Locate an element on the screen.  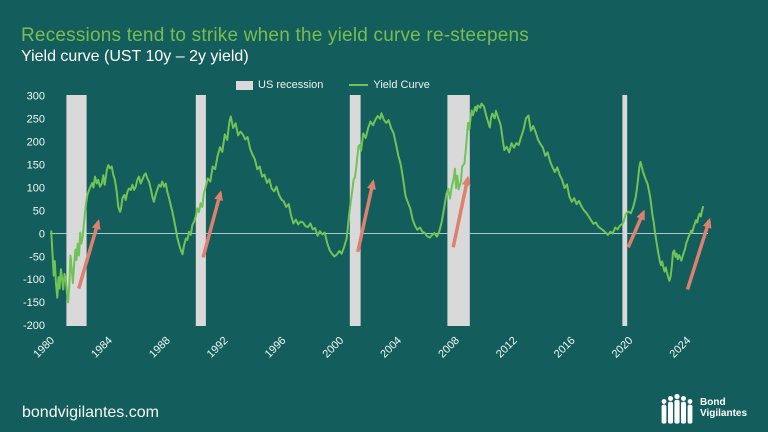
brand-name-line1: Bond is located at coordinates (713, 402).